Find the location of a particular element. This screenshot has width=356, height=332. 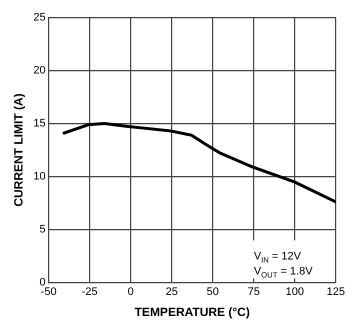

x-tick-label: 25 is located at coordinates (172, 292).